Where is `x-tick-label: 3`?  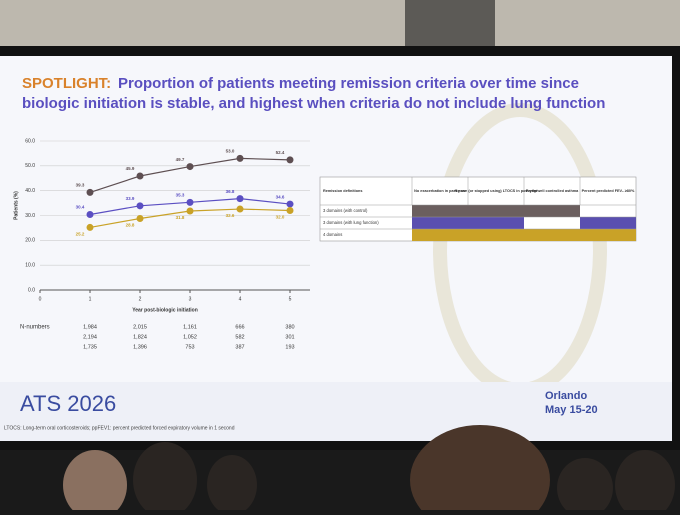
x-tick-label: 3 is located at coordinates (190, 299).